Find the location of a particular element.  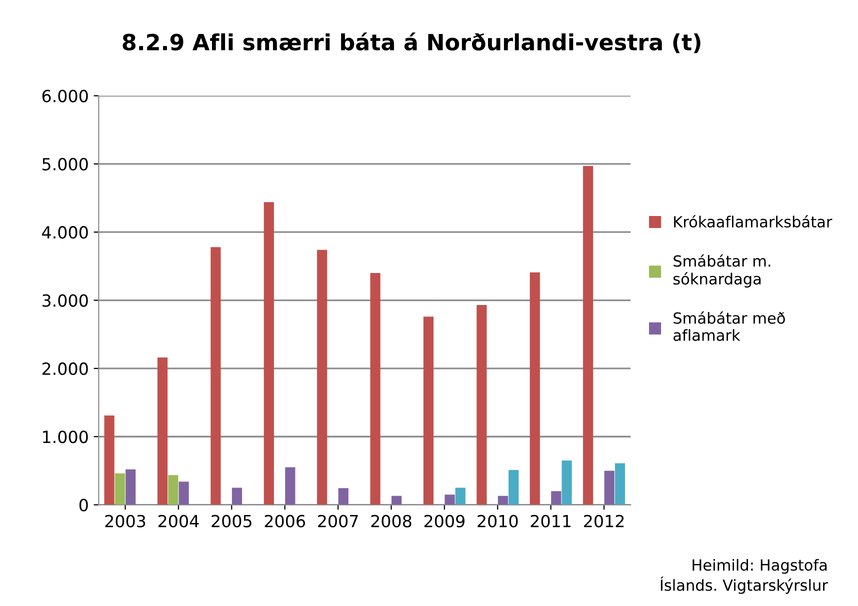

y-tick-label: 5.000 is located at coordinates (65, 164).